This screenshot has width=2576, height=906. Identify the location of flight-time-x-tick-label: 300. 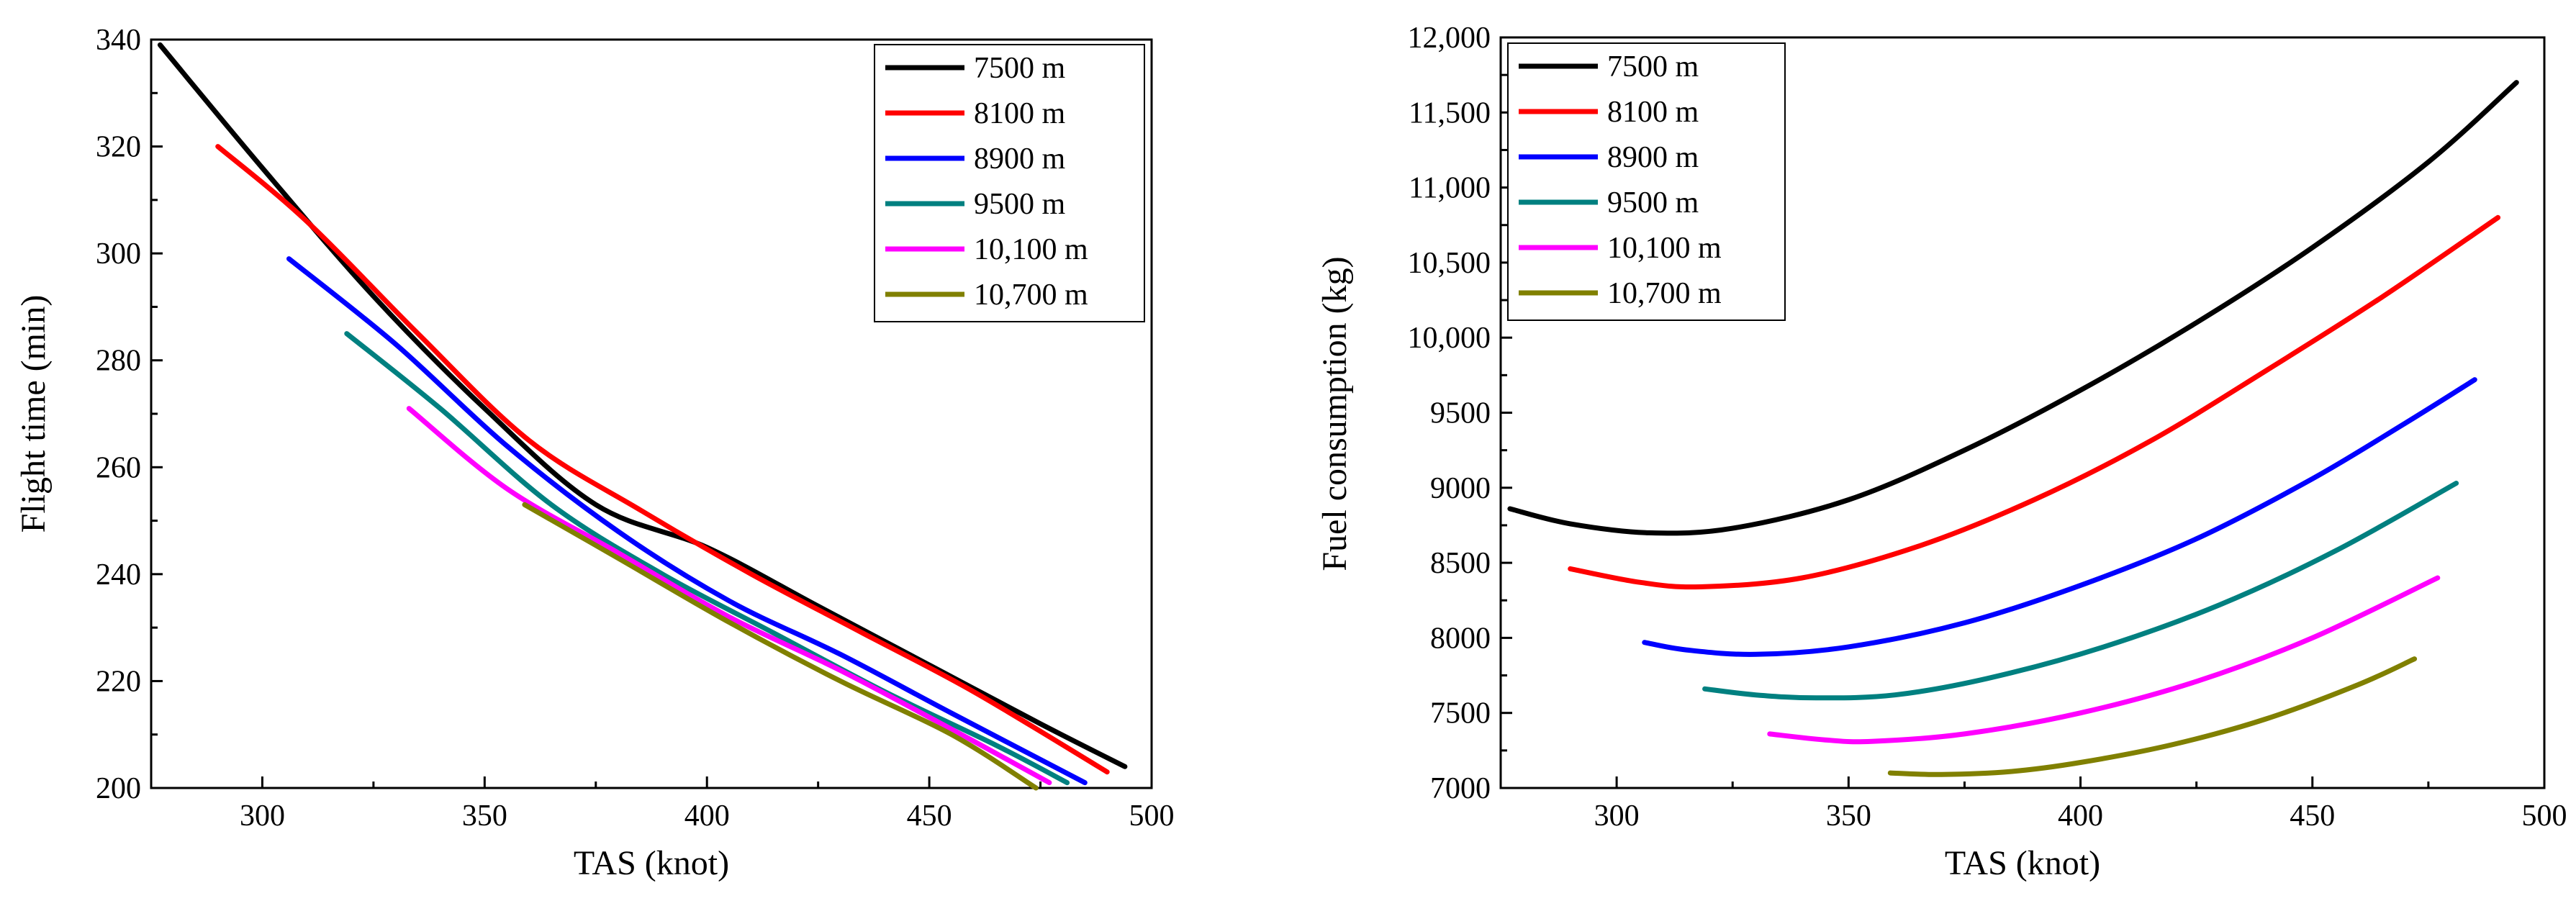
(262, 816).